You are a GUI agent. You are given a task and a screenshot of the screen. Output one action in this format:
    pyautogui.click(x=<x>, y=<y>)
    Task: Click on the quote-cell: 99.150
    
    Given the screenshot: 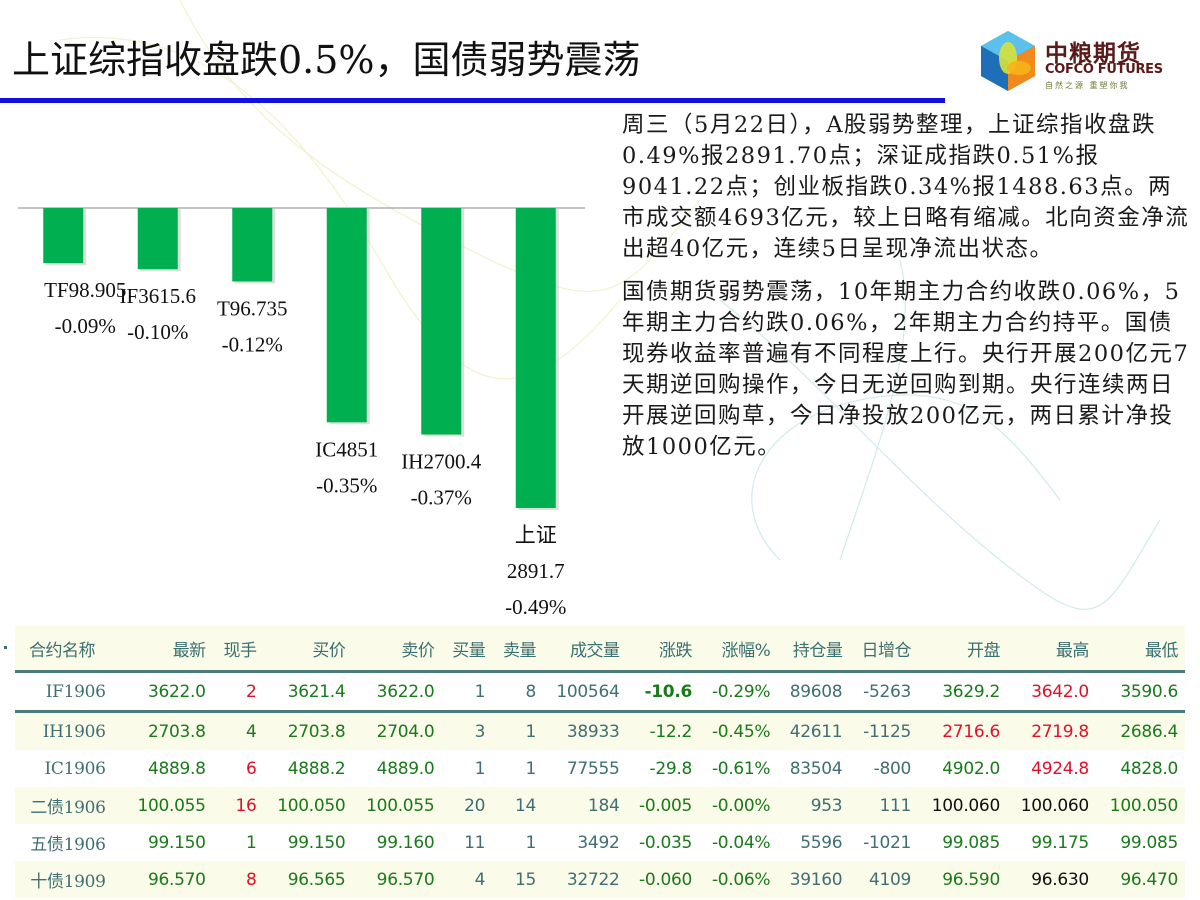 What is the action you would take?
    pyautogui.click(x=316, y=842)
    